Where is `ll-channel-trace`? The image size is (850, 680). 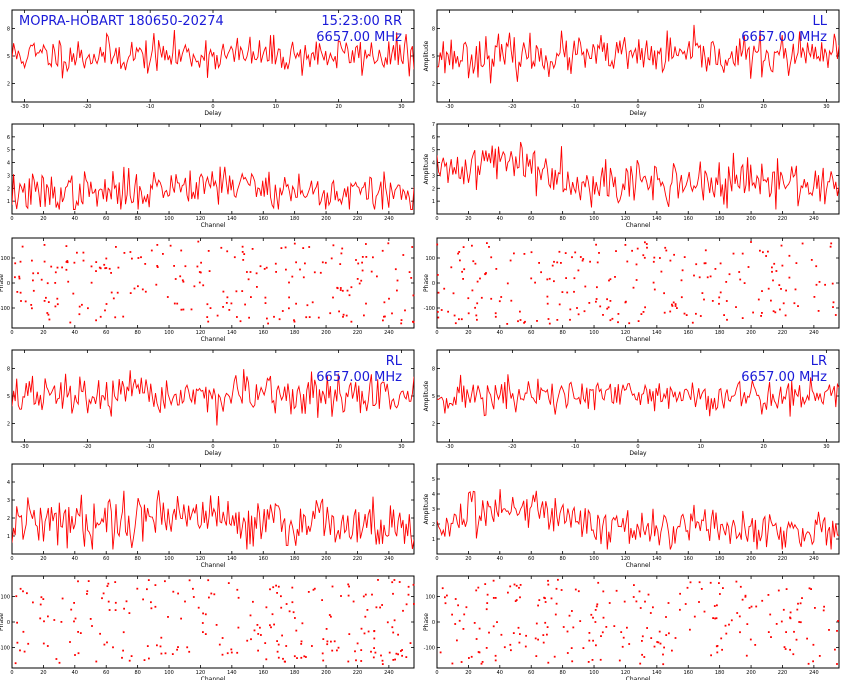 ll-channel-trace is located at coordinates (638, 175).